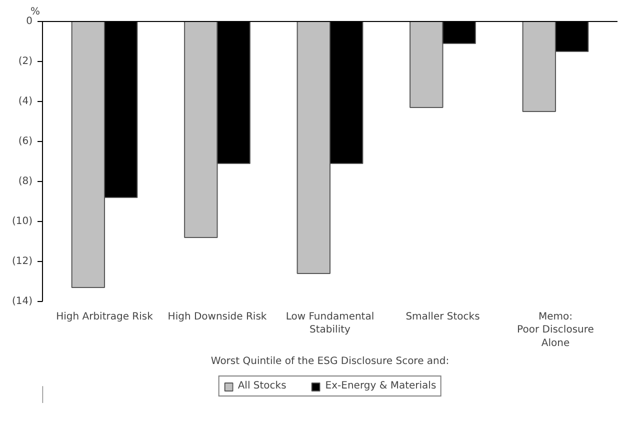 The width and height of the screenshot is (625, 439). What do you see at coordinates (29, 21) in the screenshot?
I see `y-tick-label: 0` at bounding box center [29, 21].